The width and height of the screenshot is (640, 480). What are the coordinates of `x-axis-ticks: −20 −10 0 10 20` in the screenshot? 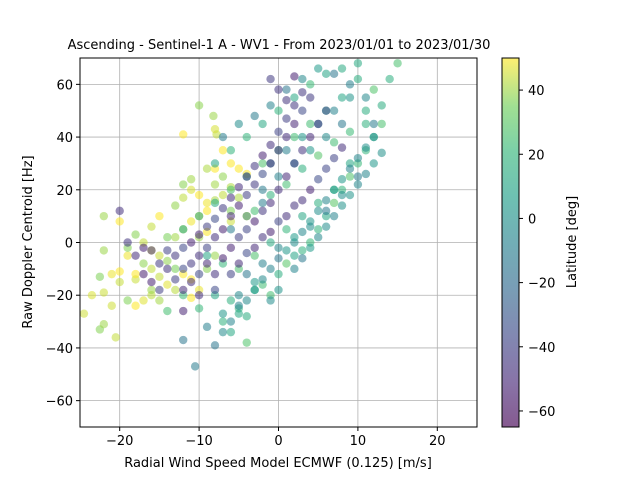 It's located at (276, 438).